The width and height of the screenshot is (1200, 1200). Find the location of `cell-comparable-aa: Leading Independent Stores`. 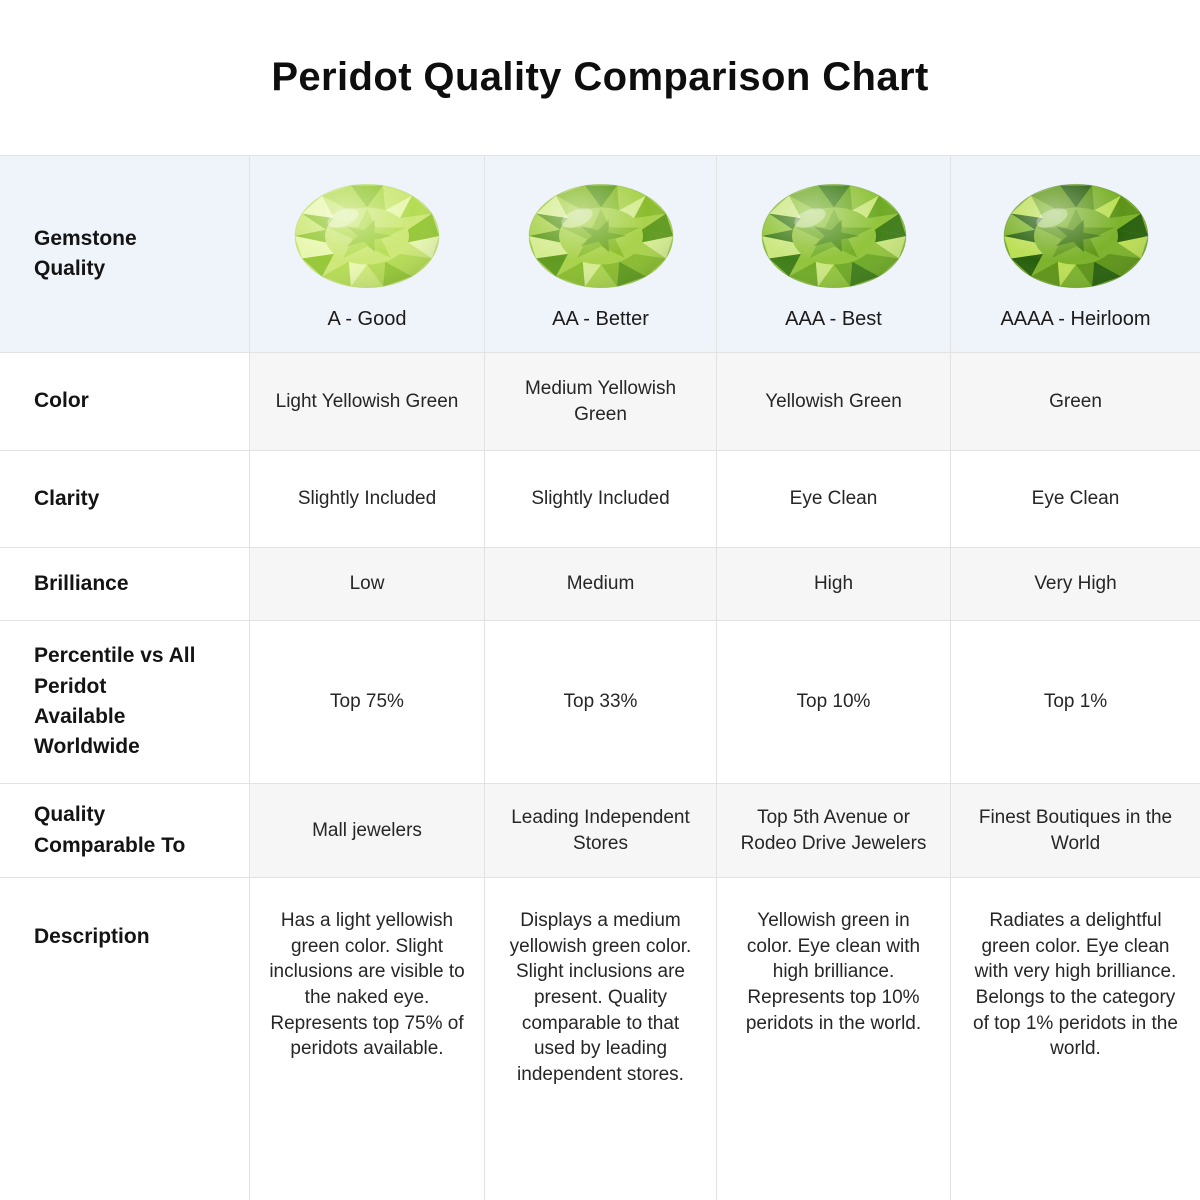

cell-comparable-aa: Leading Independent Stores is located at coordinates (600, 831).